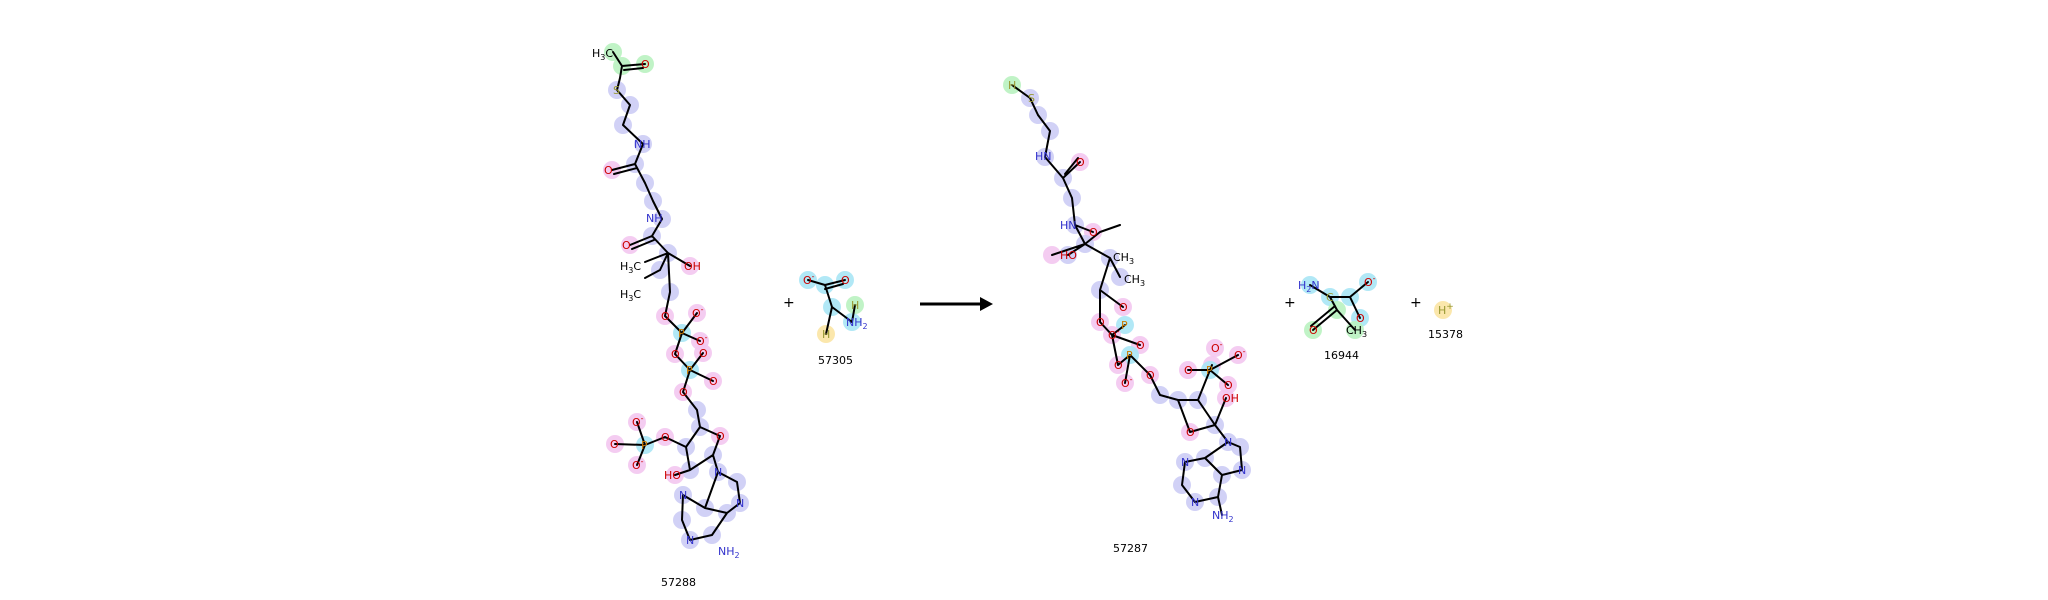 This screenshot has height=600, width=2048. I want to click on atom-labels: O- O H NH2 H, so click(835, 306).